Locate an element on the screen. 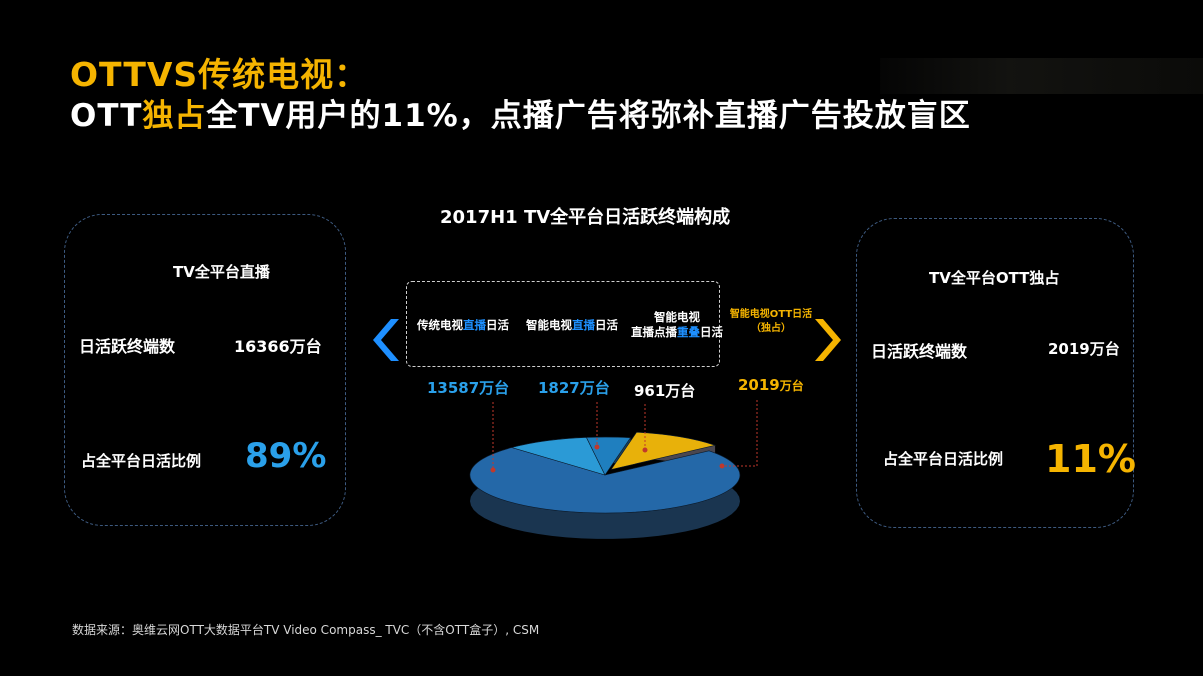  value-number: 2019 is located at coordinates (759, 385).